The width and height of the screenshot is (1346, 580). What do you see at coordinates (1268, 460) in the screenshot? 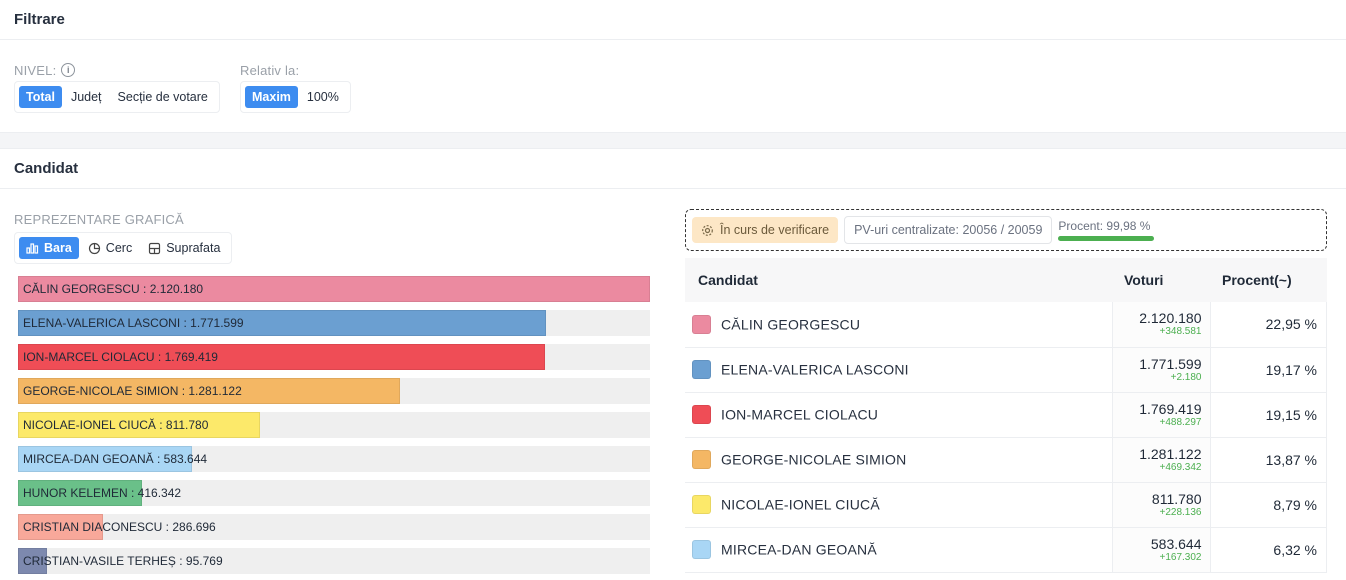
I see `percent-cell: 13,87 %` at bounding box center [1268, 460].